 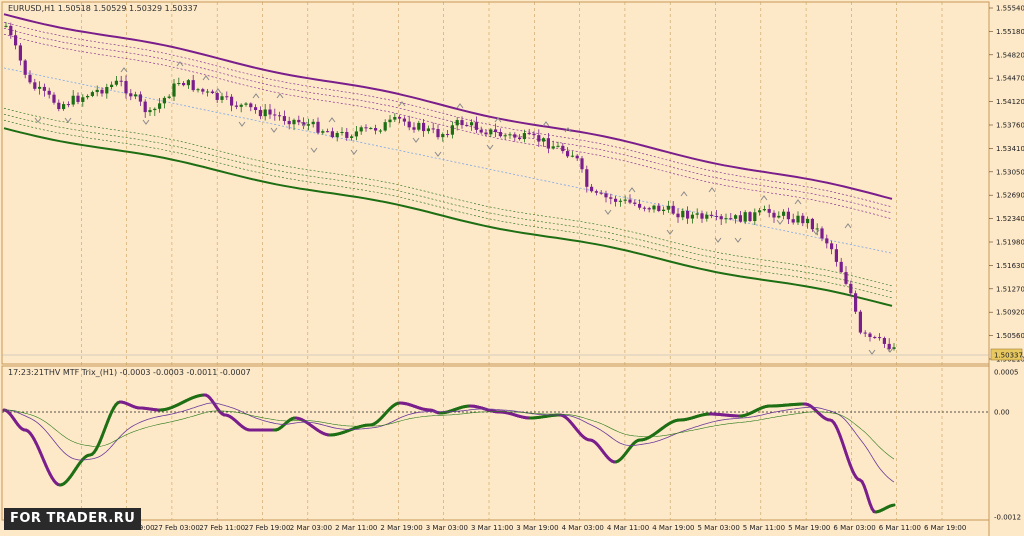 I want to click on price-label: 1.54820, so click(x=1010, y=55).